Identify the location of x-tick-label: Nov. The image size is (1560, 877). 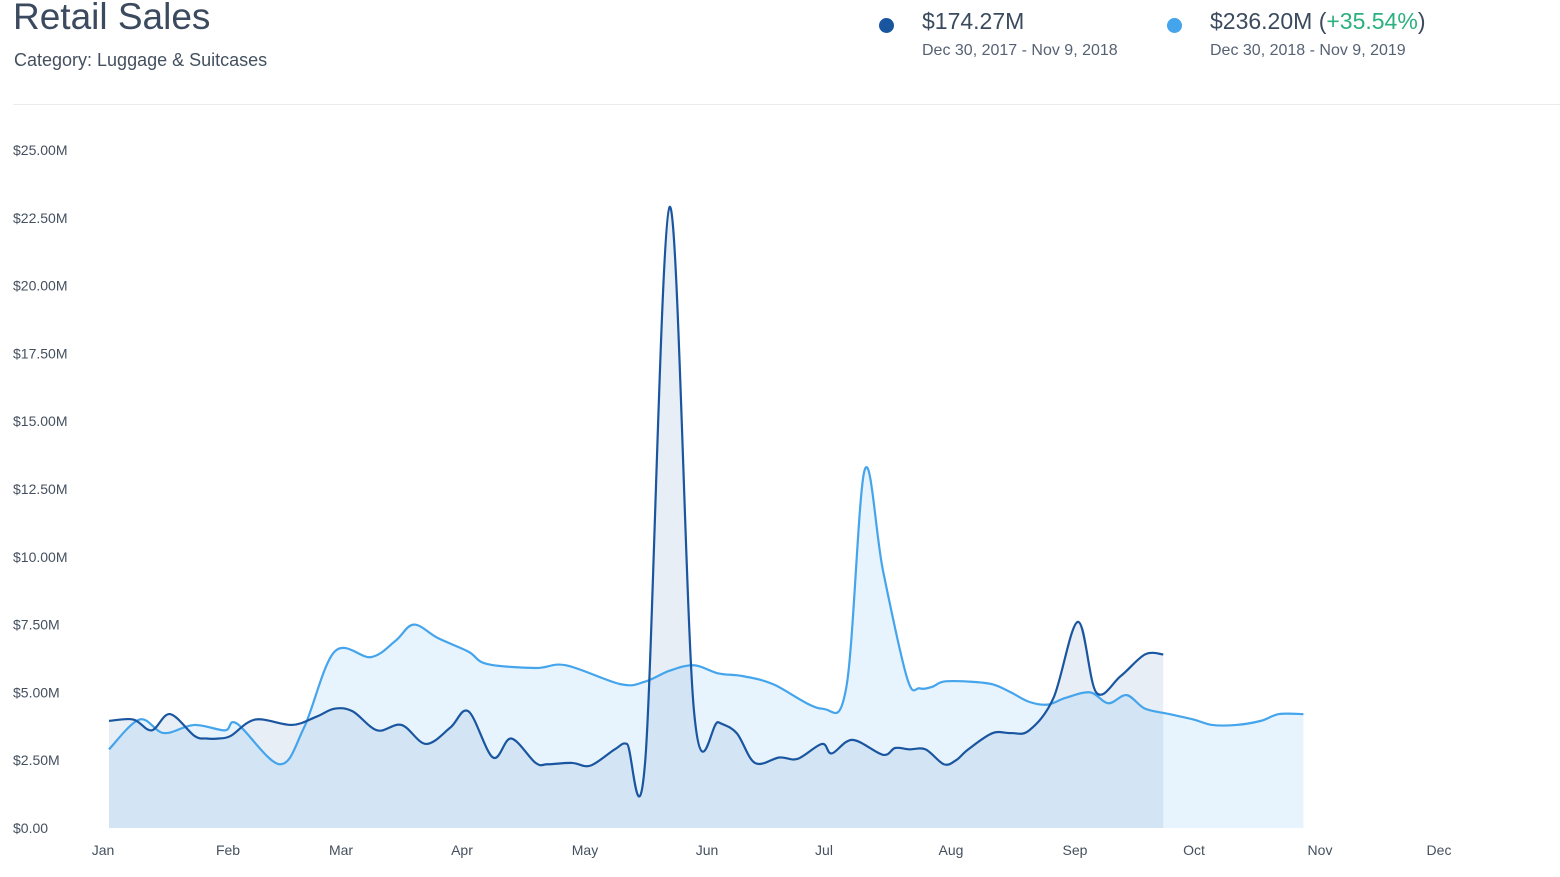
(1320, 850).